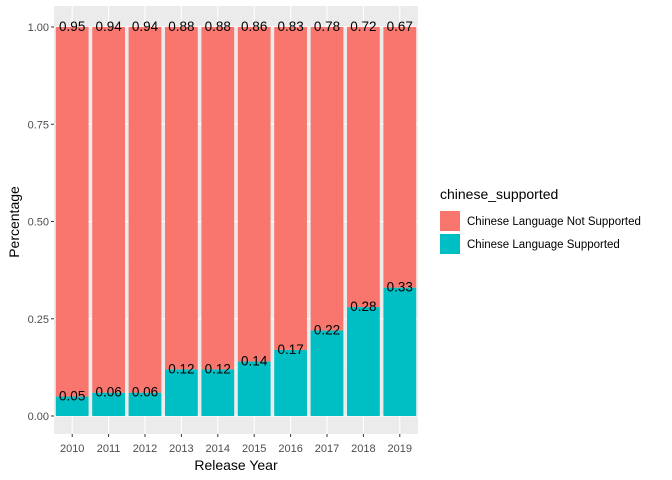  What do you see at coordinates (363, 361) in the screenshot?
I see `bar-supported-2018` at bounding box center [363, 361].